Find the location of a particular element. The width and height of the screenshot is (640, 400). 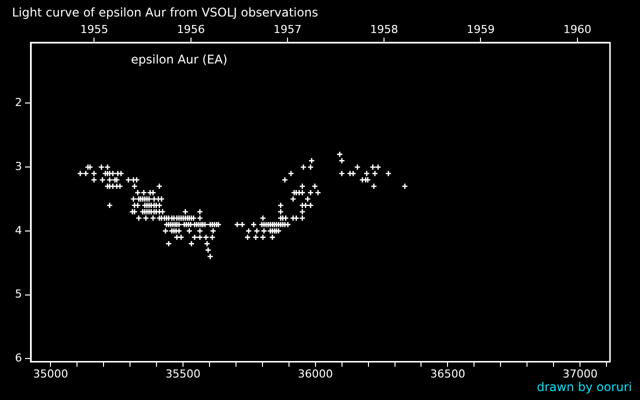

y-tick-label: 3 is located at coordinates (18, 166).